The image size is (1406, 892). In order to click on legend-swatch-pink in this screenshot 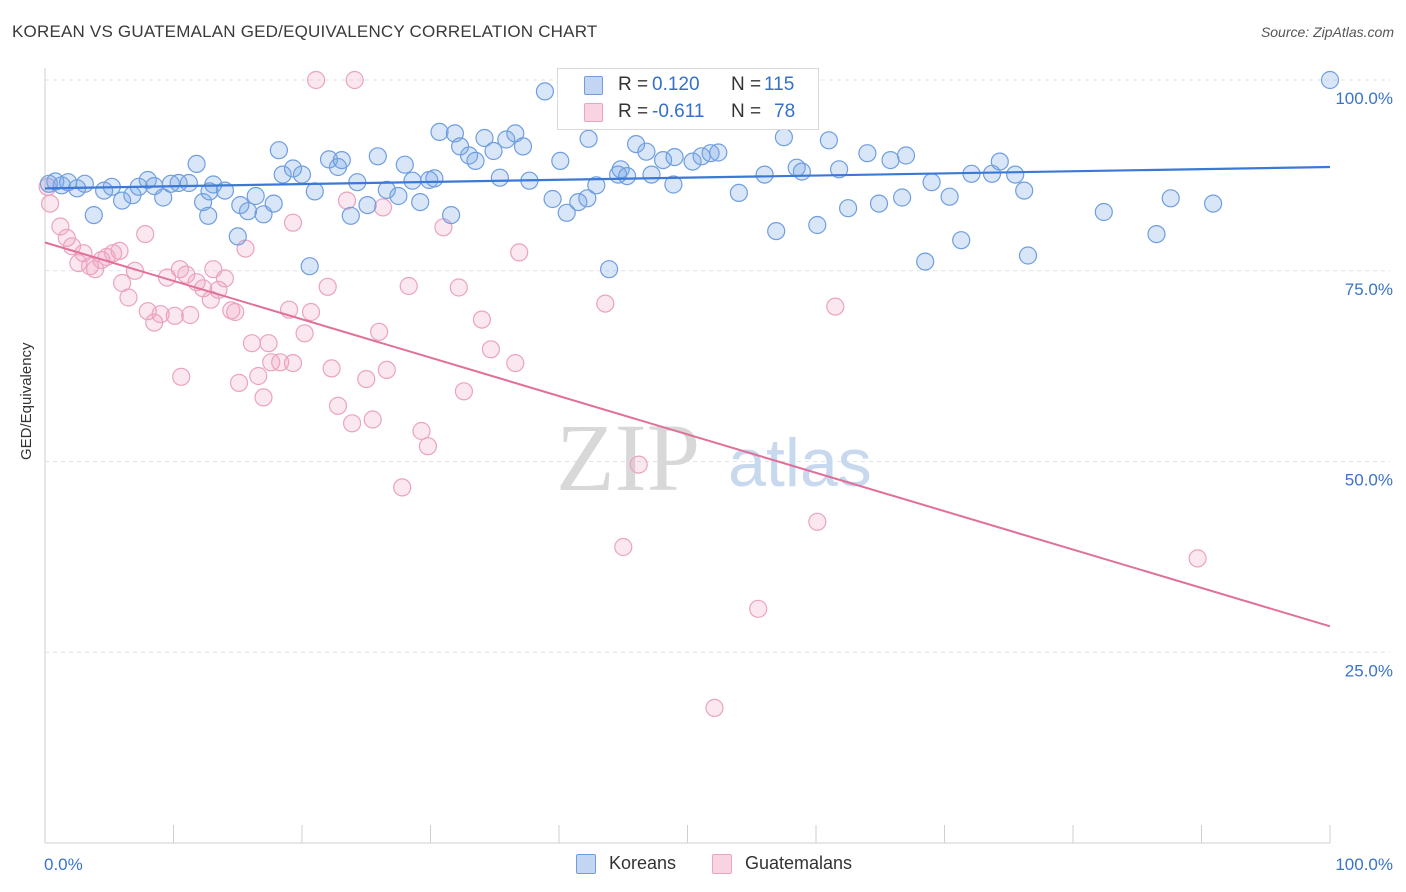, I will do `click(722, 864)`.